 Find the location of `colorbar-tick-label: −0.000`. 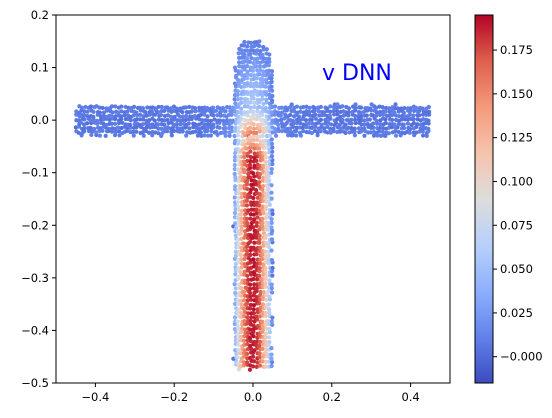

colorbar-tick-label: −0.000 is located at coordinates (521, 357).